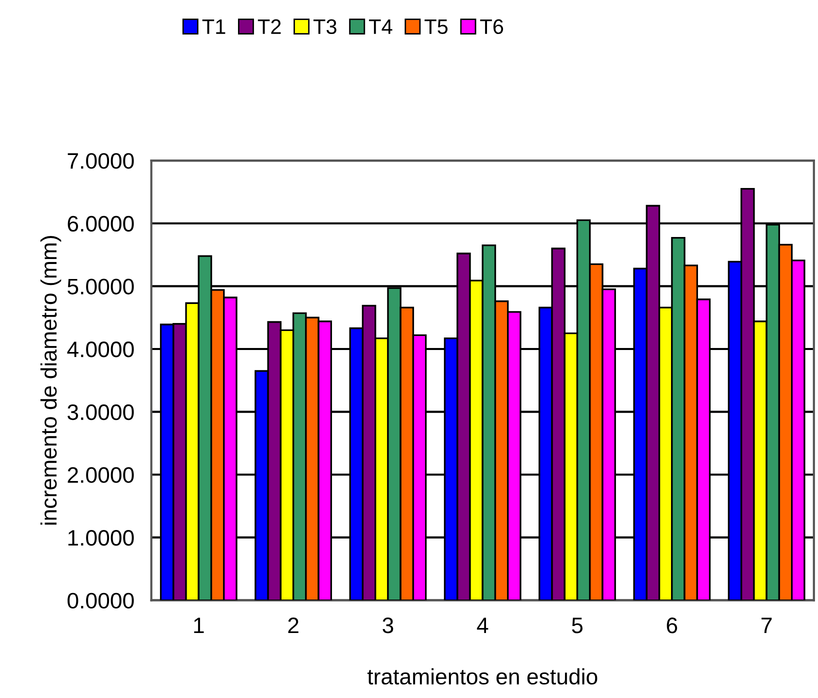 This screenshot has height=698, width=818. Describe the element at coordinates (767, 626) in the screenshot. I see `x-tick-label: 7` at that location.